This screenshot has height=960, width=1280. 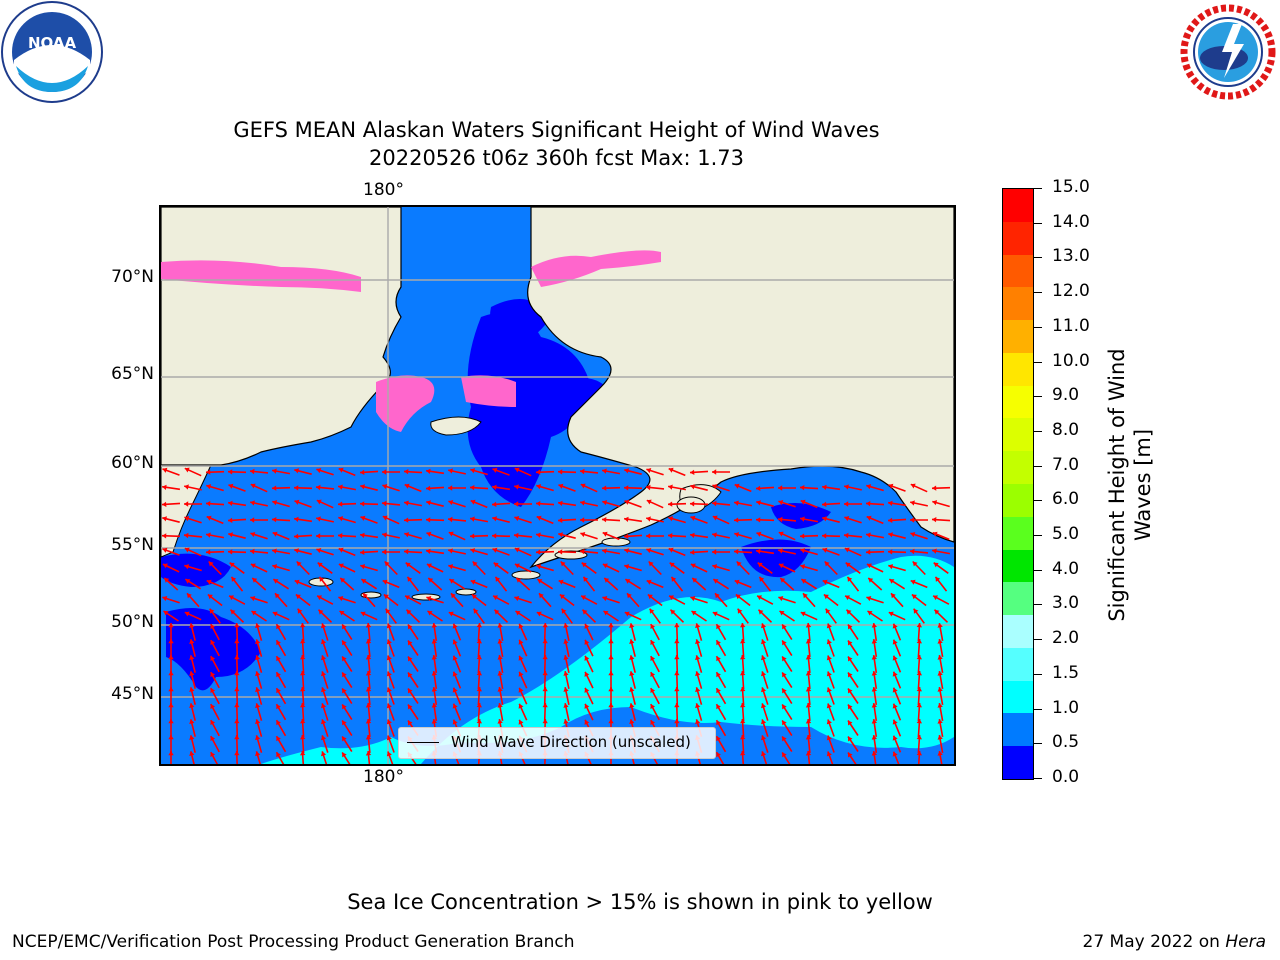 I want to click on sea-ice-edge-ak, so click(x=596, y=268).